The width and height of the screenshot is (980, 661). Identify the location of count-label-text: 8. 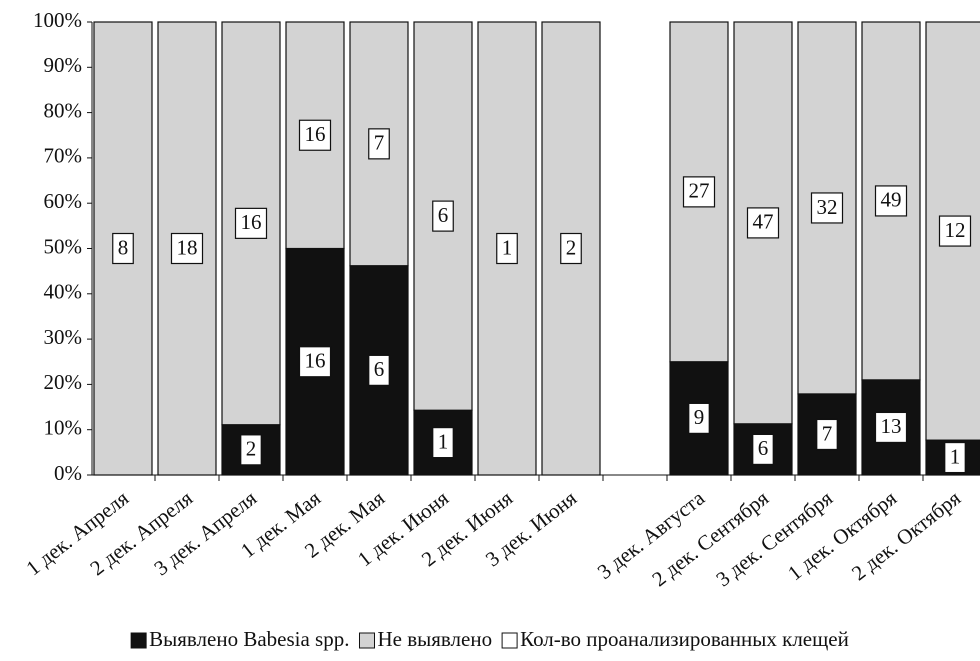
(123, 247).